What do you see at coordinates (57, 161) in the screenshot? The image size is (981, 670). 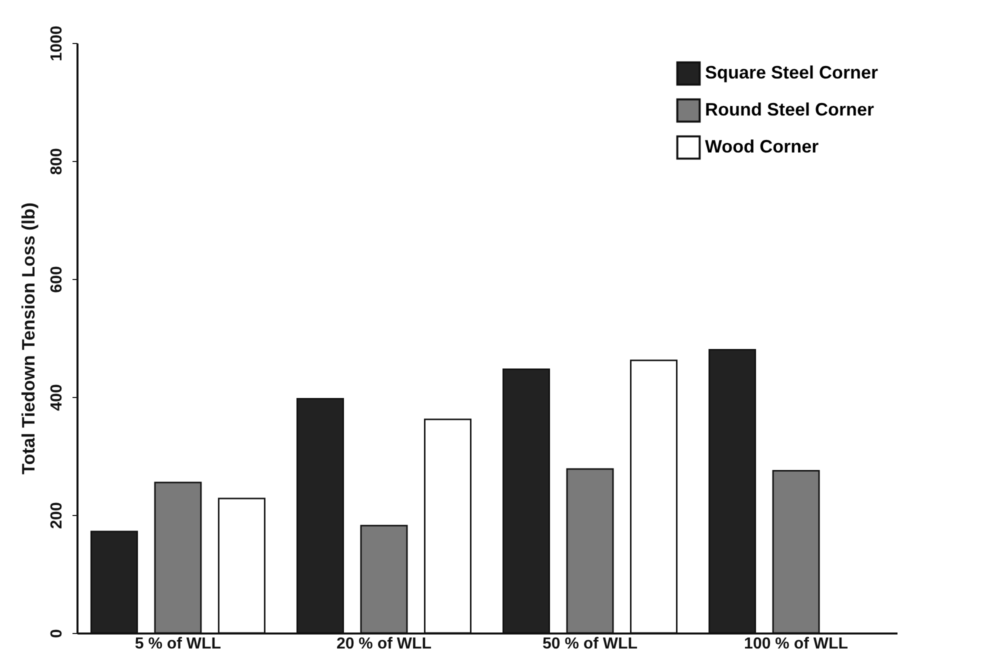 I see `y-tick-label: 800` at bounding box center [57, 161].